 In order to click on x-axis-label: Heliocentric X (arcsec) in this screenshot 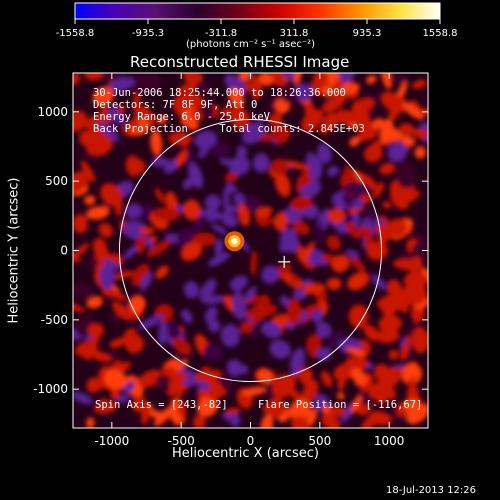, I will do `click(245, 453)`.